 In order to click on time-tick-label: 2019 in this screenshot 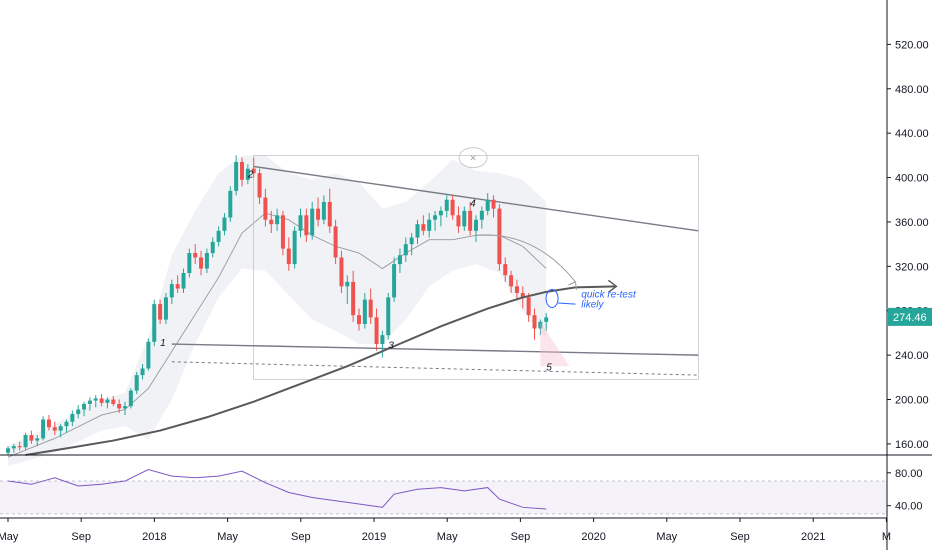, I will do `click(374, 537)`.